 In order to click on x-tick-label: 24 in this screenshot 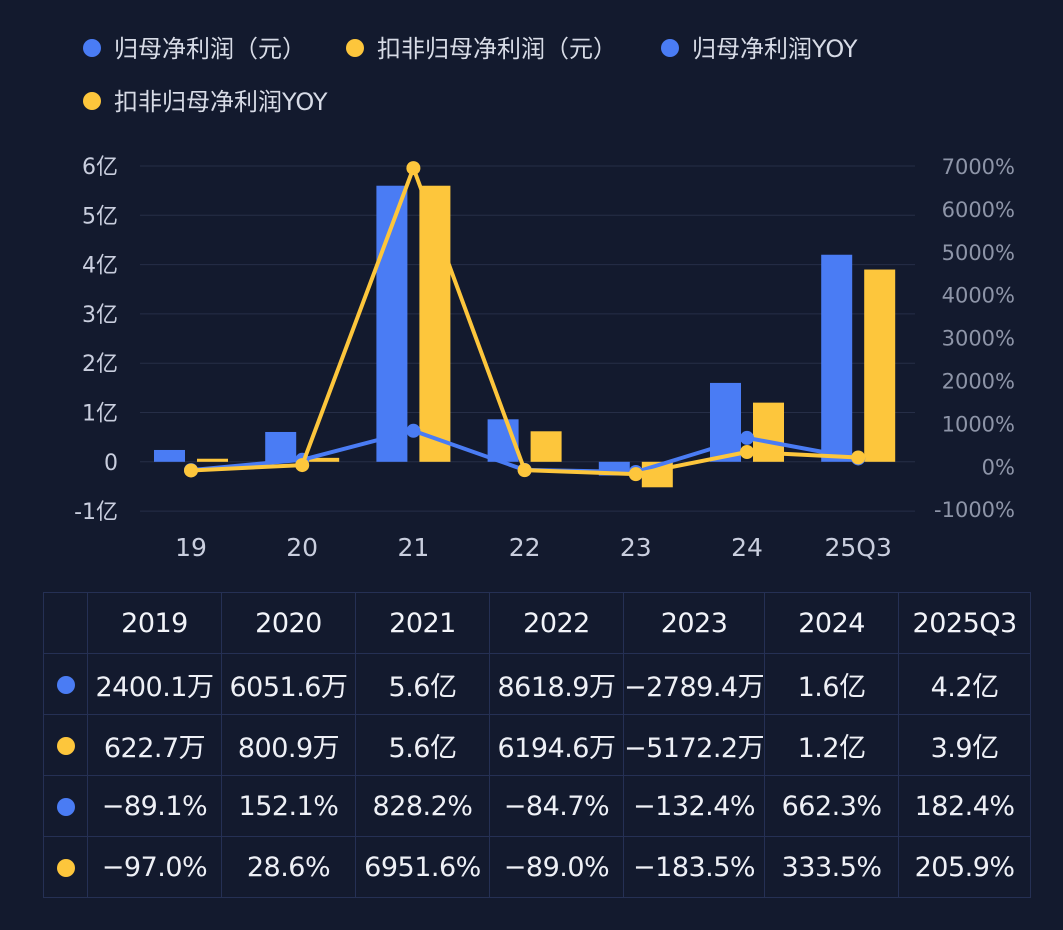, I will do `click(747, 547)`.